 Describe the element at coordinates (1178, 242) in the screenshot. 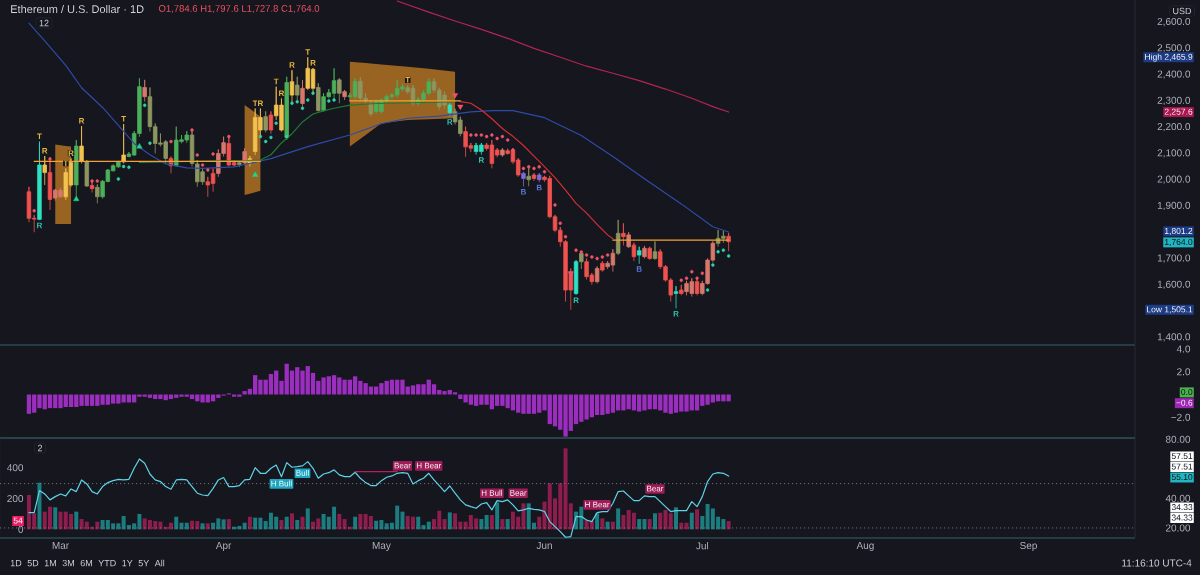

I see `text: 1,764.0` at that location.